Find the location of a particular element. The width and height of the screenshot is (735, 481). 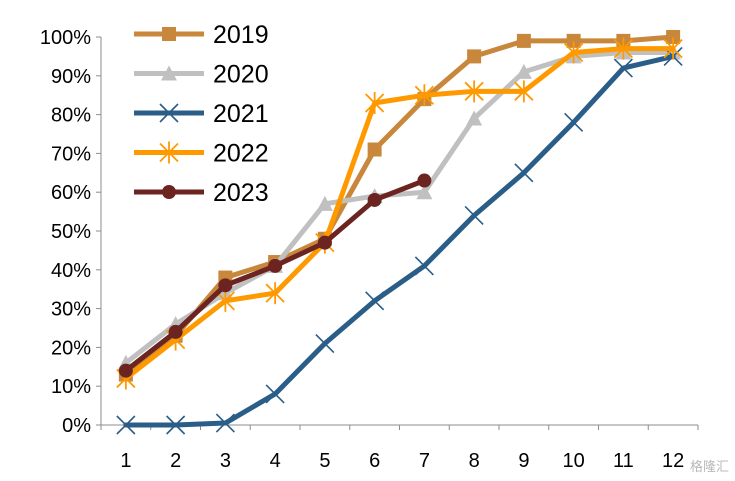

legend-item-2019: 2019 is located at coordinates (201, 35).